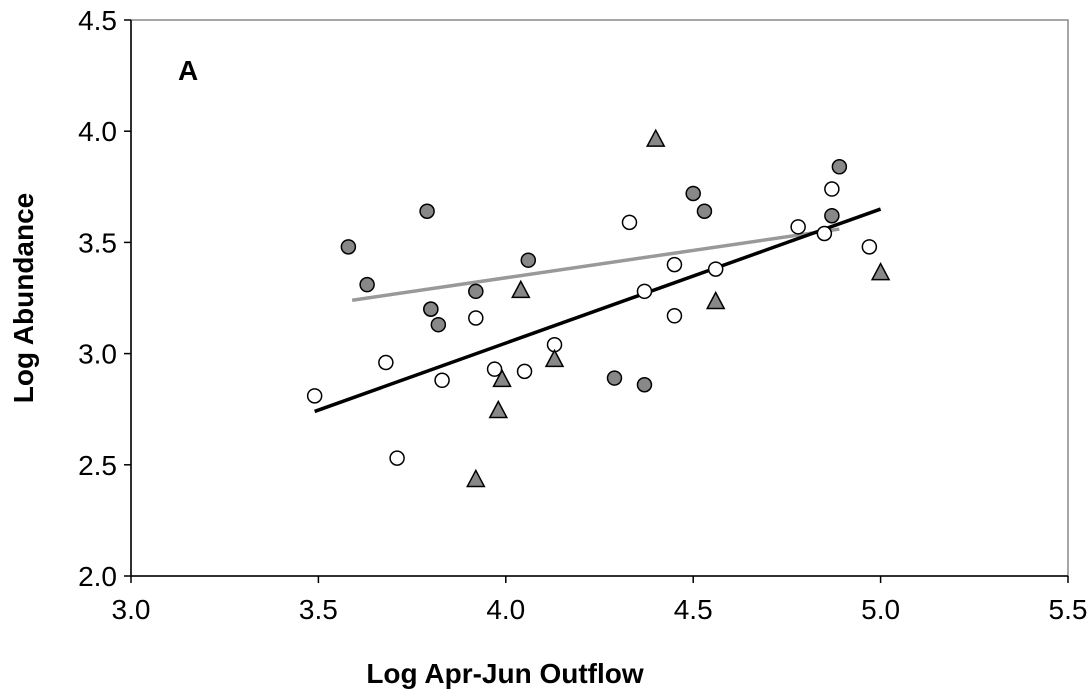 The image size is (1091, 696). Describe the element at coordinates (97, 465) in the screenshot. I see `y-tick-label: 2.5` at that location.